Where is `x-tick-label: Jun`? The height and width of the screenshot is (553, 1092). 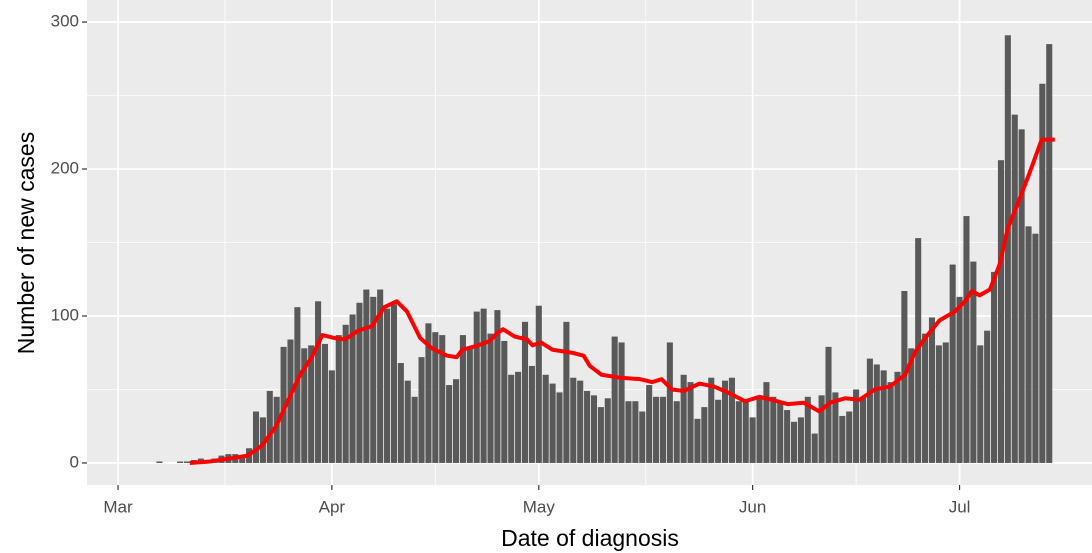
x-tick-label: Jun is located at coordinates (752, 506).